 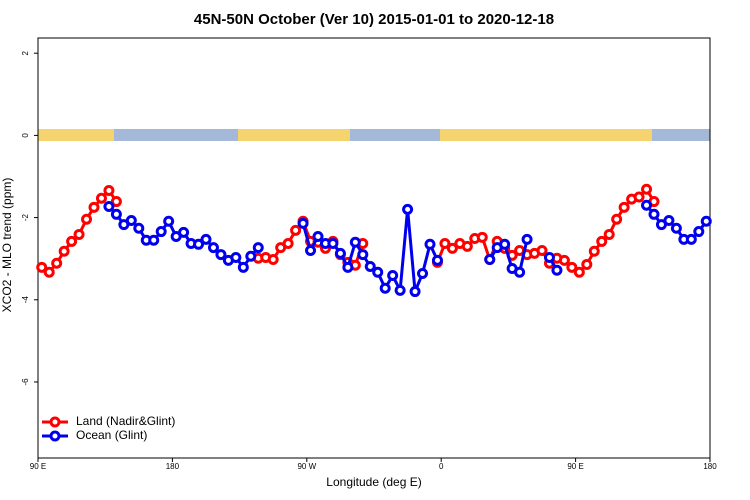 What do you see at coordinates (374, 135) in the screenshot?
I see `land-ocean-strip` at bounding box center [374, 135].